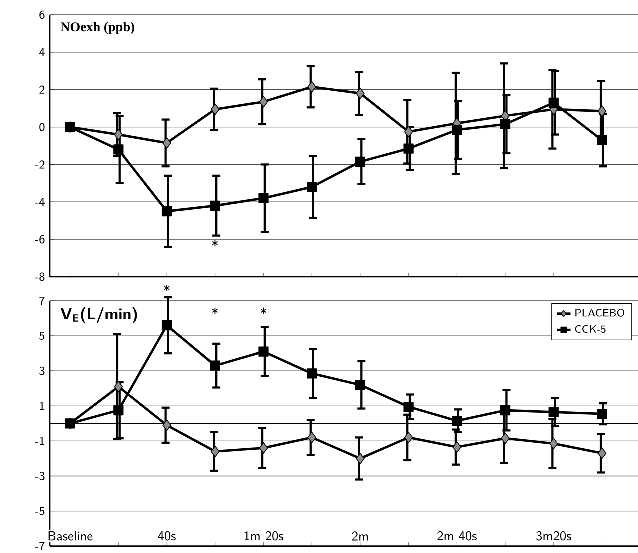  Describe the element at coordinates (40, 476) in the screenshot. I see `y-tick-label: -3` at that location.